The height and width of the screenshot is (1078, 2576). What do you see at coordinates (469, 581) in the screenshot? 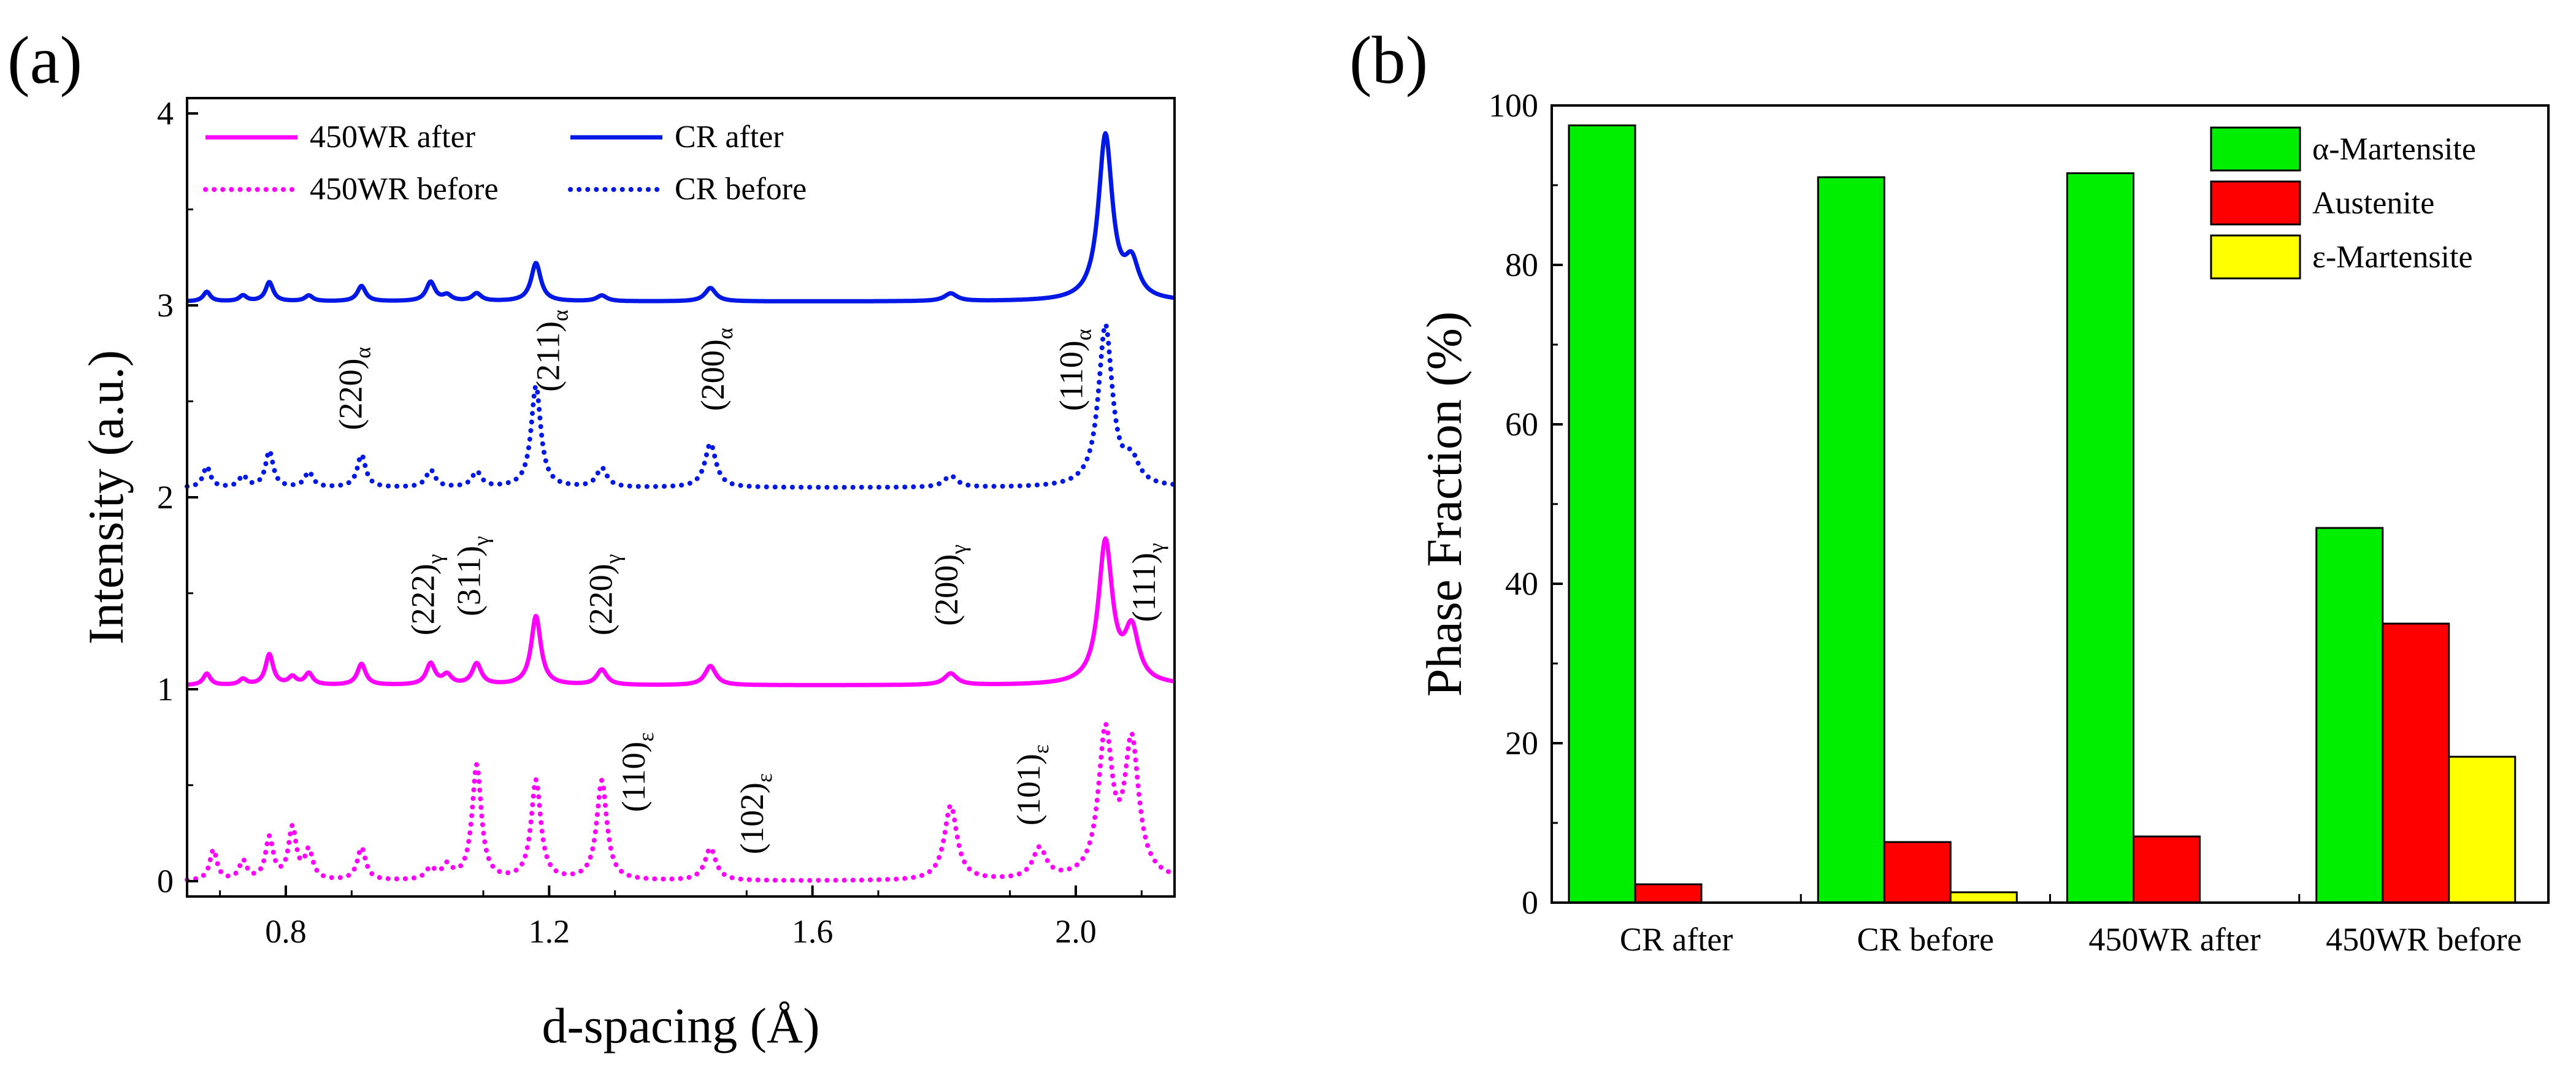
I see `peak-annotation-index: (311)` at bounding box center [469, 581].